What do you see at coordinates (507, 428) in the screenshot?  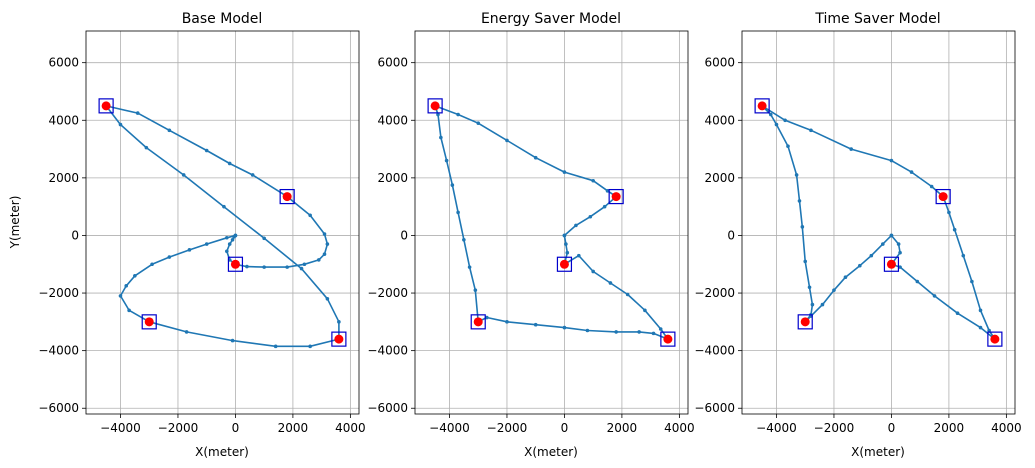 I see `x-tick-label: −2000` at bounding box center [507, 428].